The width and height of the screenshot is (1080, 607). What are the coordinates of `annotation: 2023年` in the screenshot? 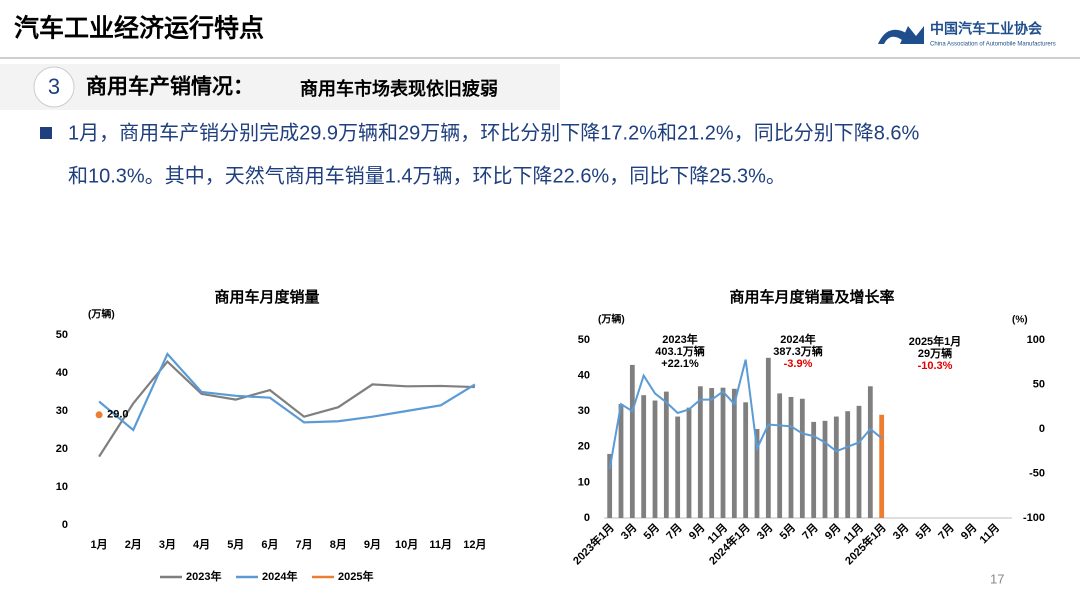 It's located at (679, 339).